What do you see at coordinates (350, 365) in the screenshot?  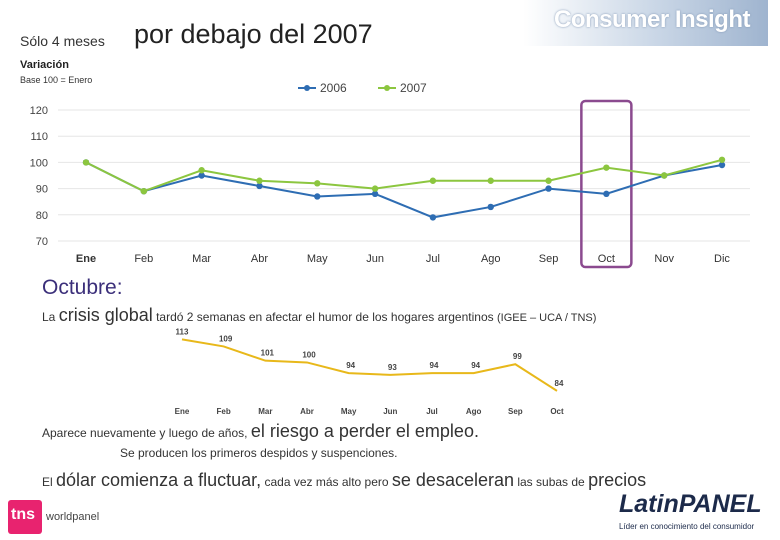 I see `igee-label-may: 94` at bounding box center [350, 365].